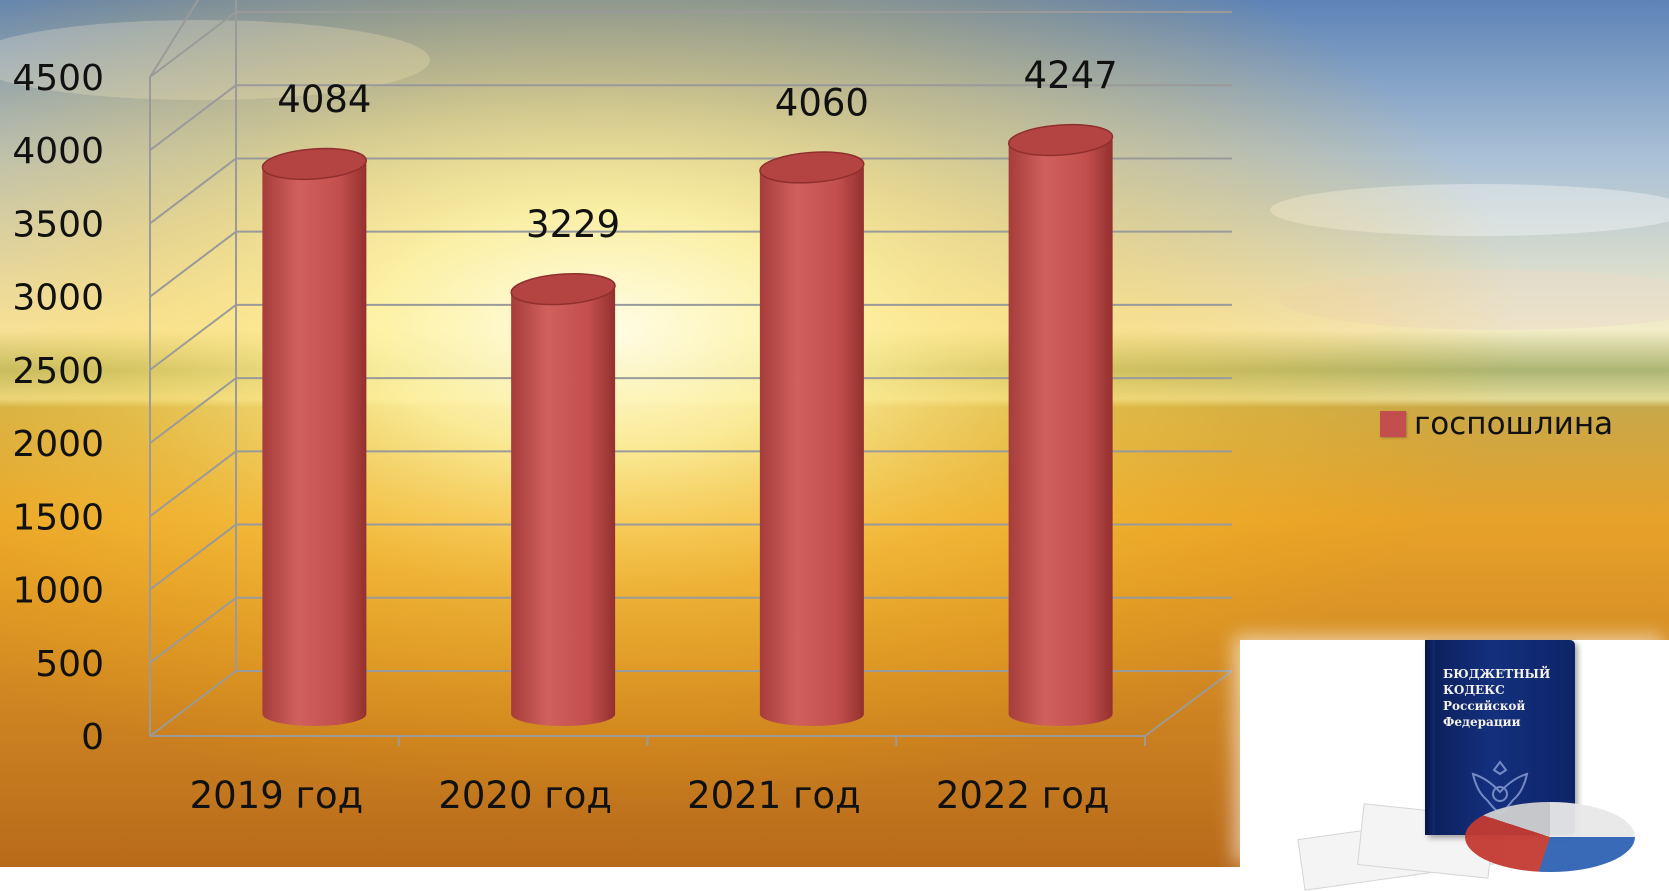 Image resolution: width=1669 pixels, height=891 pixels. What do you see at coordinates (58, 444) in the screenshot?
I see `y-tick-label: 2000` at bounding box center [58, 444].